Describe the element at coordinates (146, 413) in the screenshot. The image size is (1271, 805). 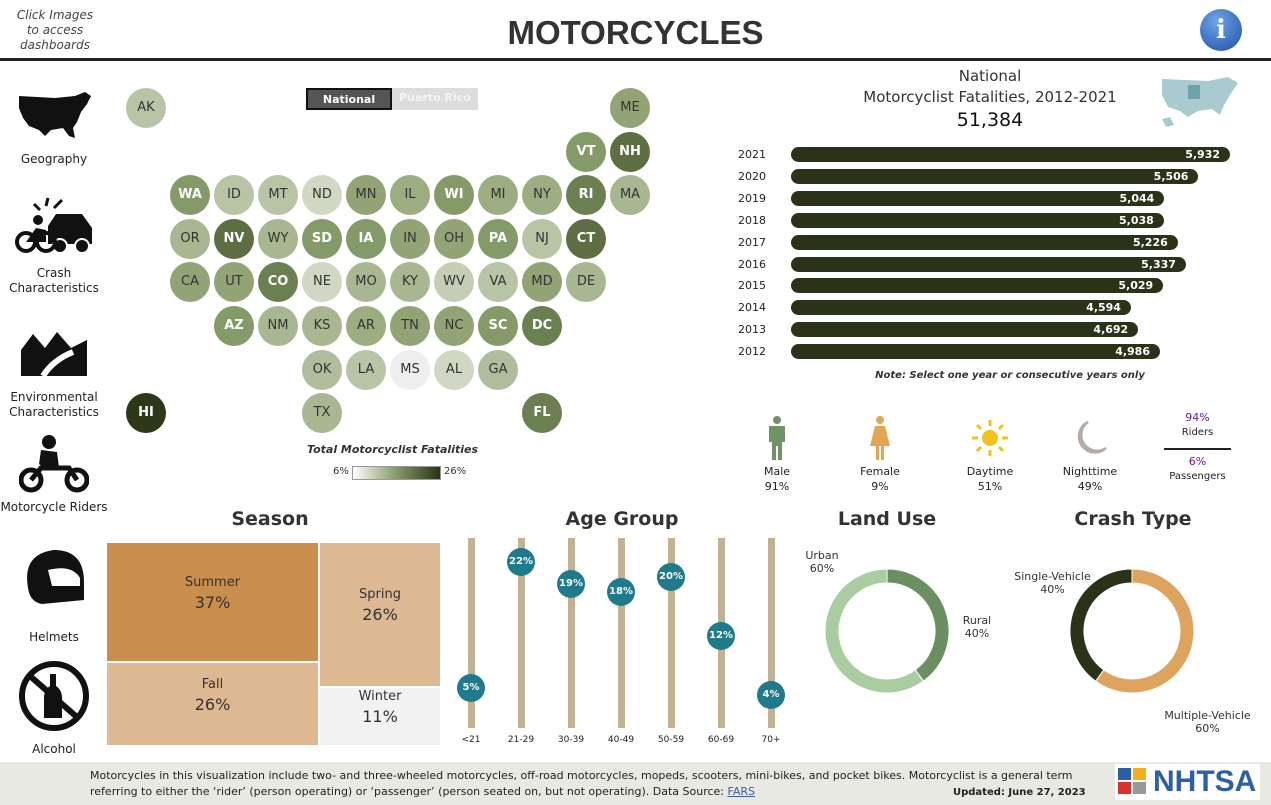
I see `state-hi: HI` at that location.